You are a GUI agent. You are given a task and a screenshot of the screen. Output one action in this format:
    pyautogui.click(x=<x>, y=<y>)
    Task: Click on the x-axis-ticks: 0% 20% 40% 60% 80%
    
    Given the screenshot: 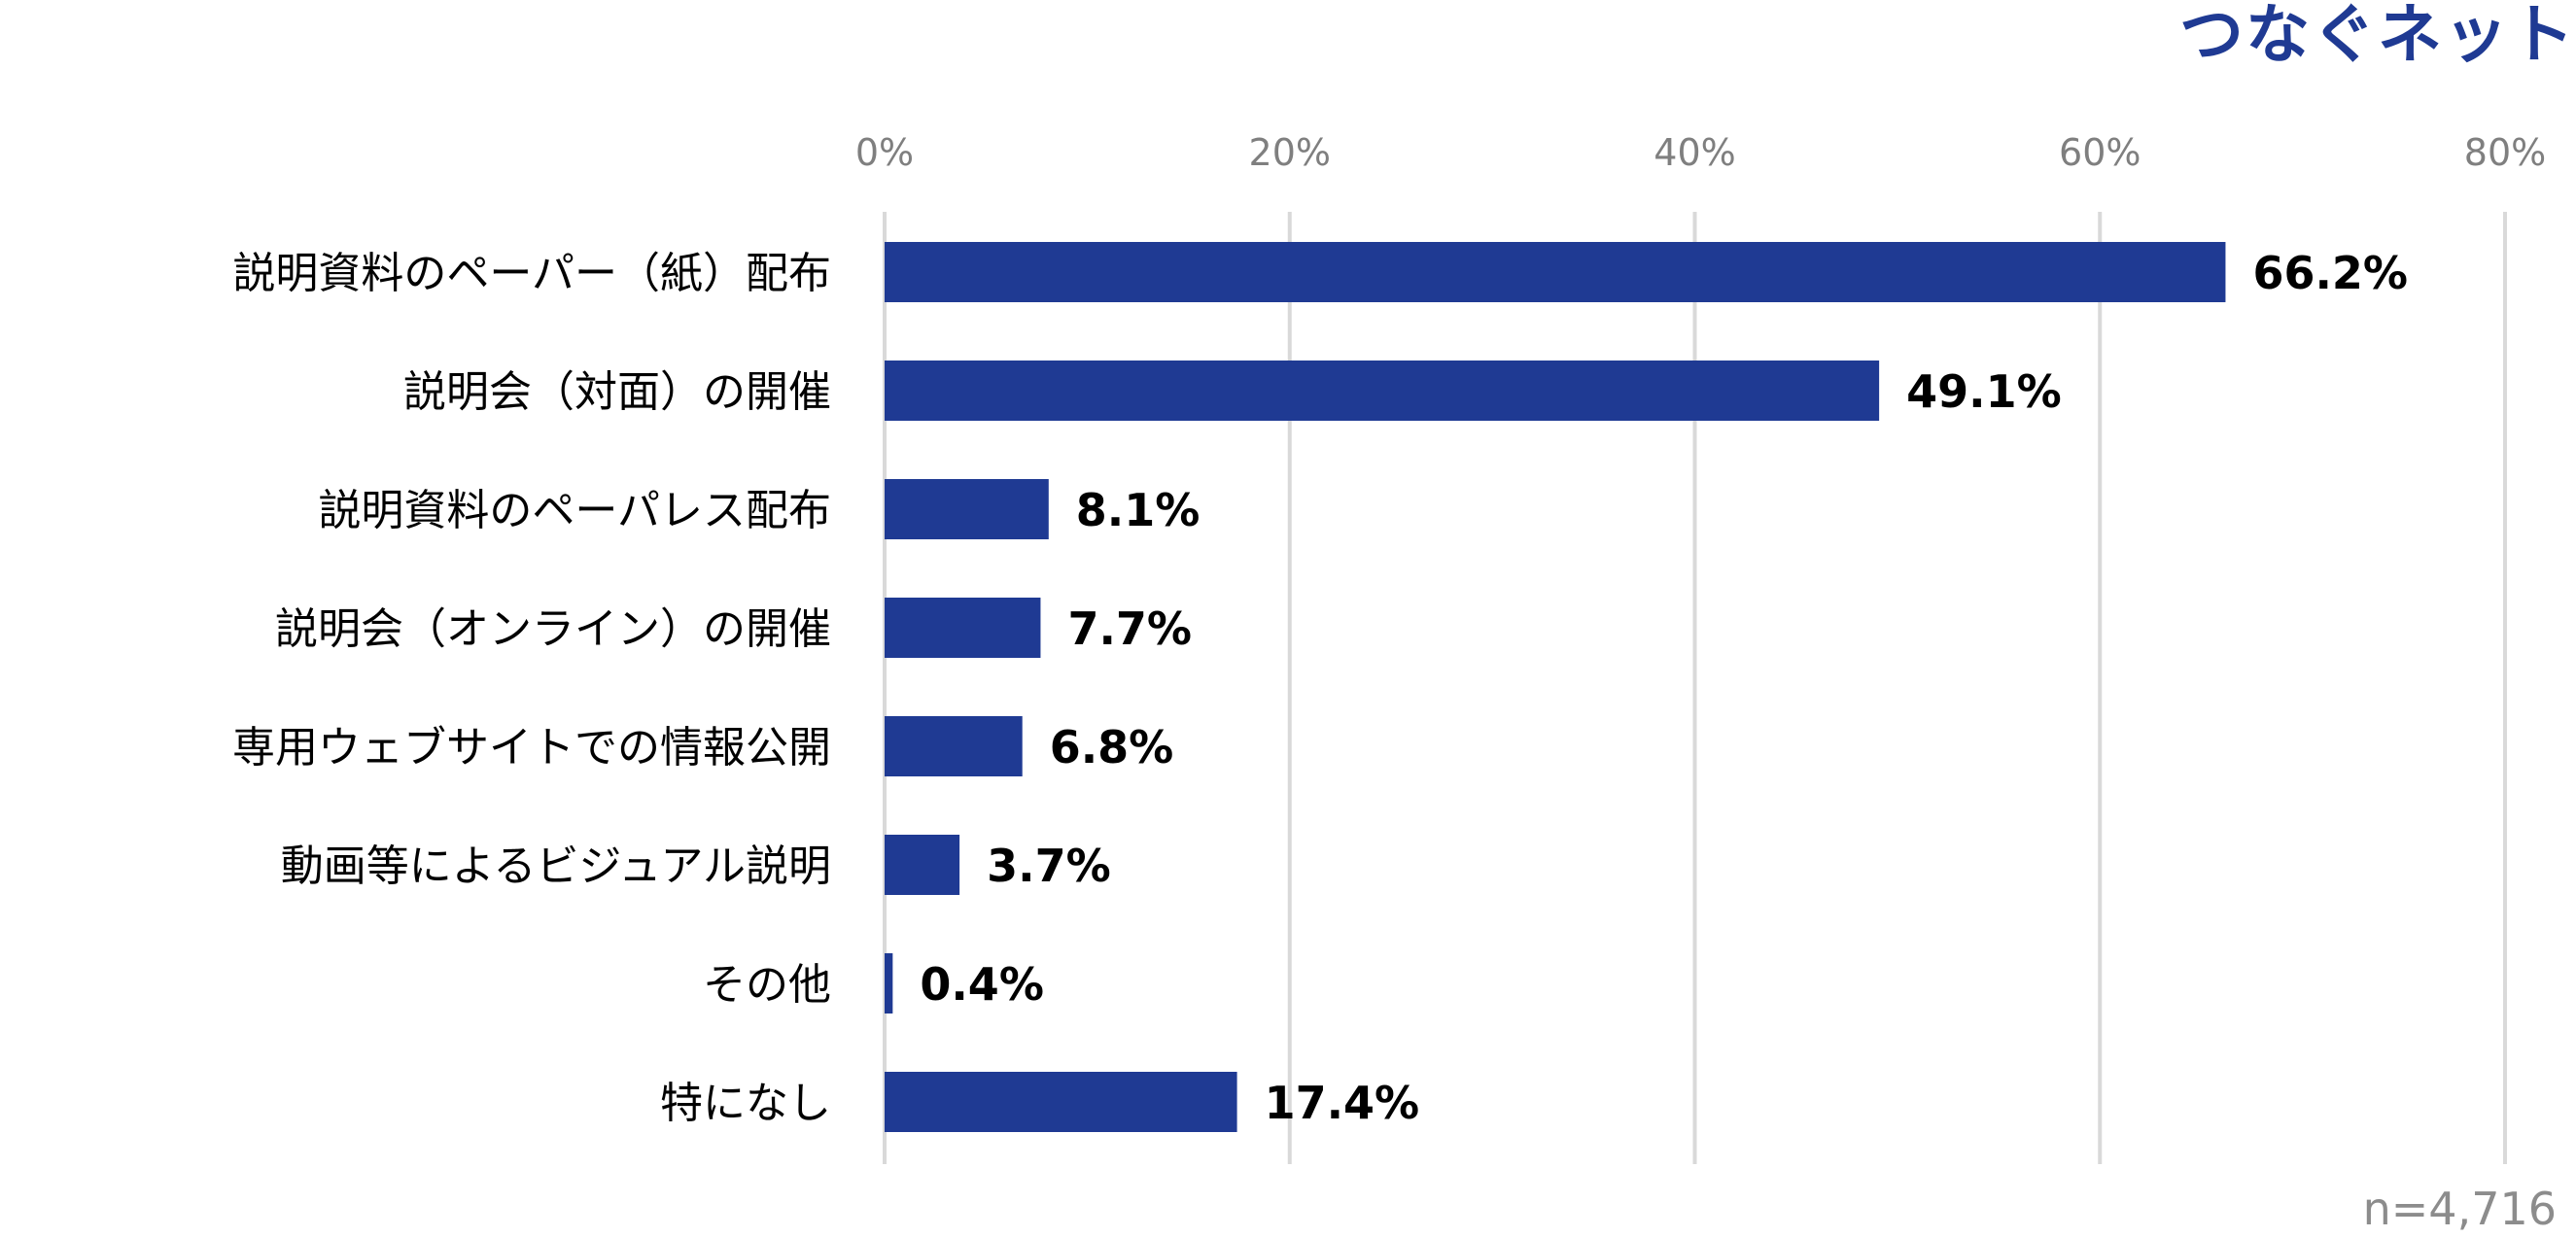 What is the action you would take?
    pyautogui.click(x=1700, y=152)
    